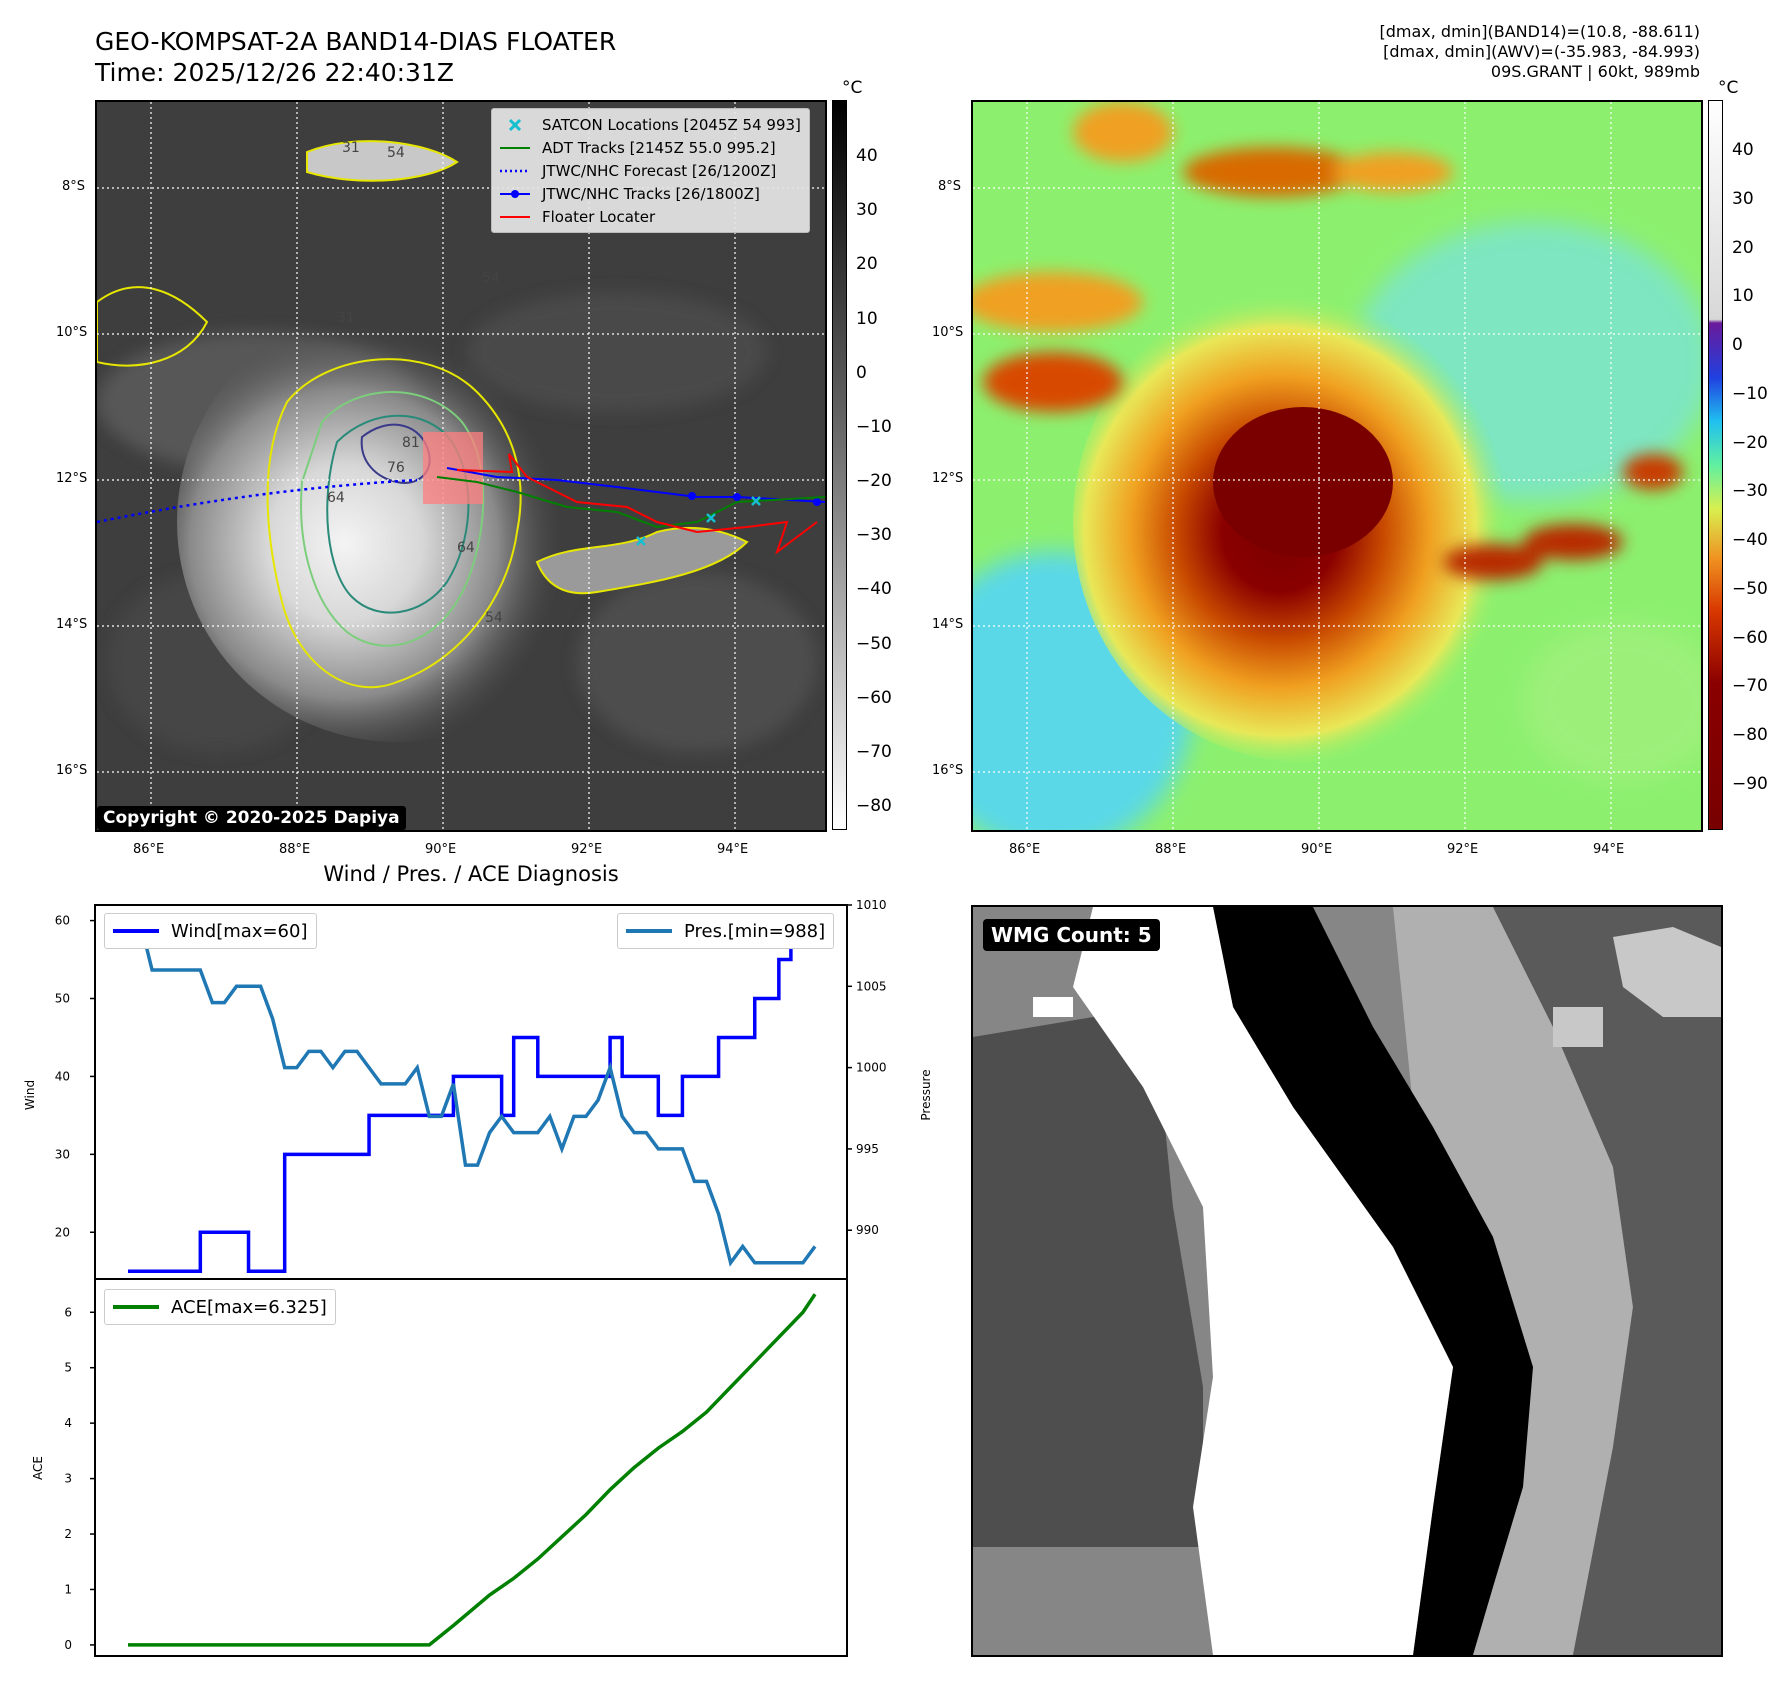 The width and height of the screenshot is (1788, 1690). I want to click on wmg-region-black, so click(1373, 1281).